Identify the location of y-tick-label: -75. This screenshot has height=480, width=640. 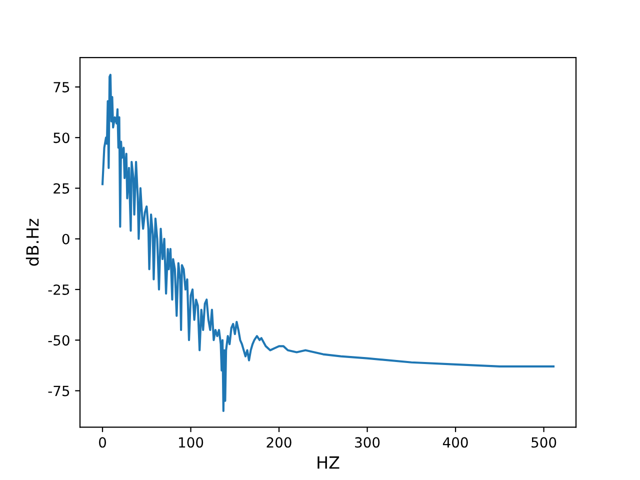
(59, 391).